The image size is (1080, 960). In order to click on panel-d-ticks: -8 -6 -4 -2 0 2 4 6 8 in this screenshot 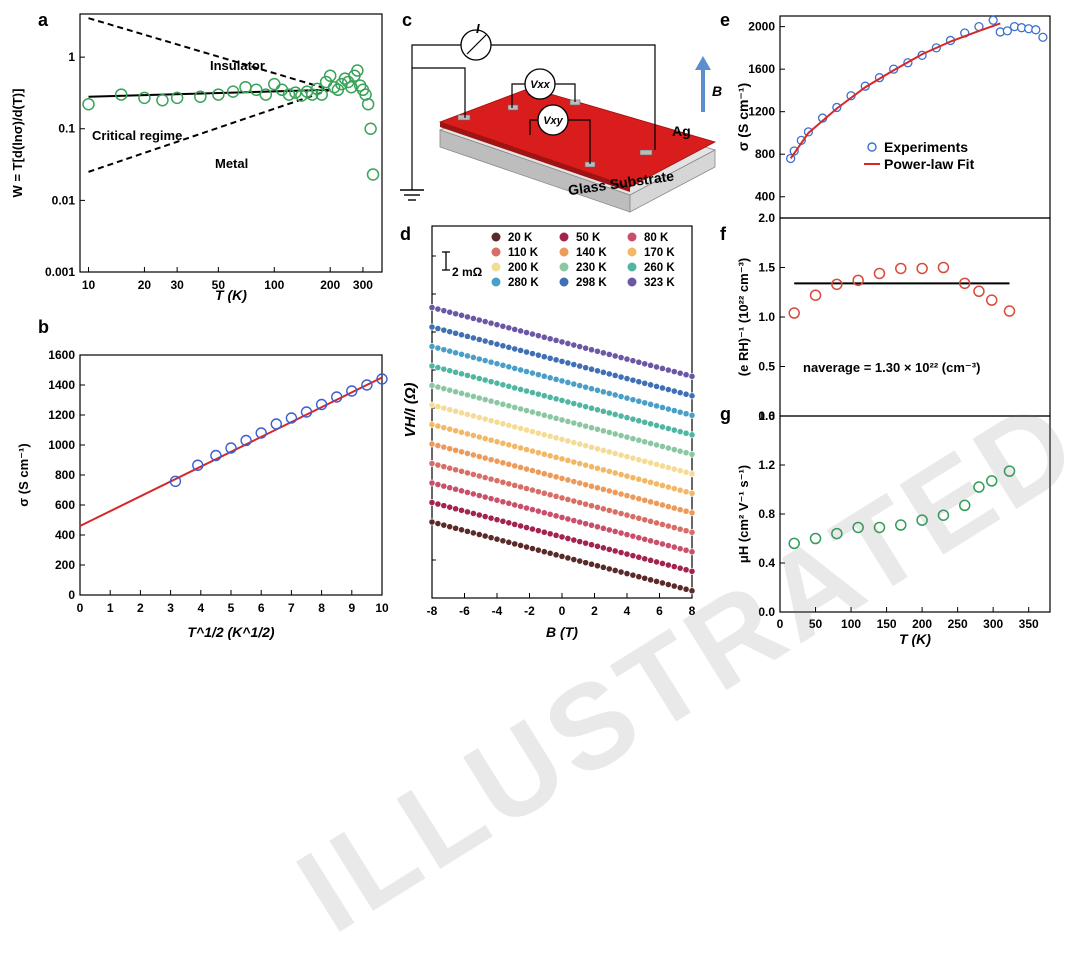, I will do `click(561, 436)`.